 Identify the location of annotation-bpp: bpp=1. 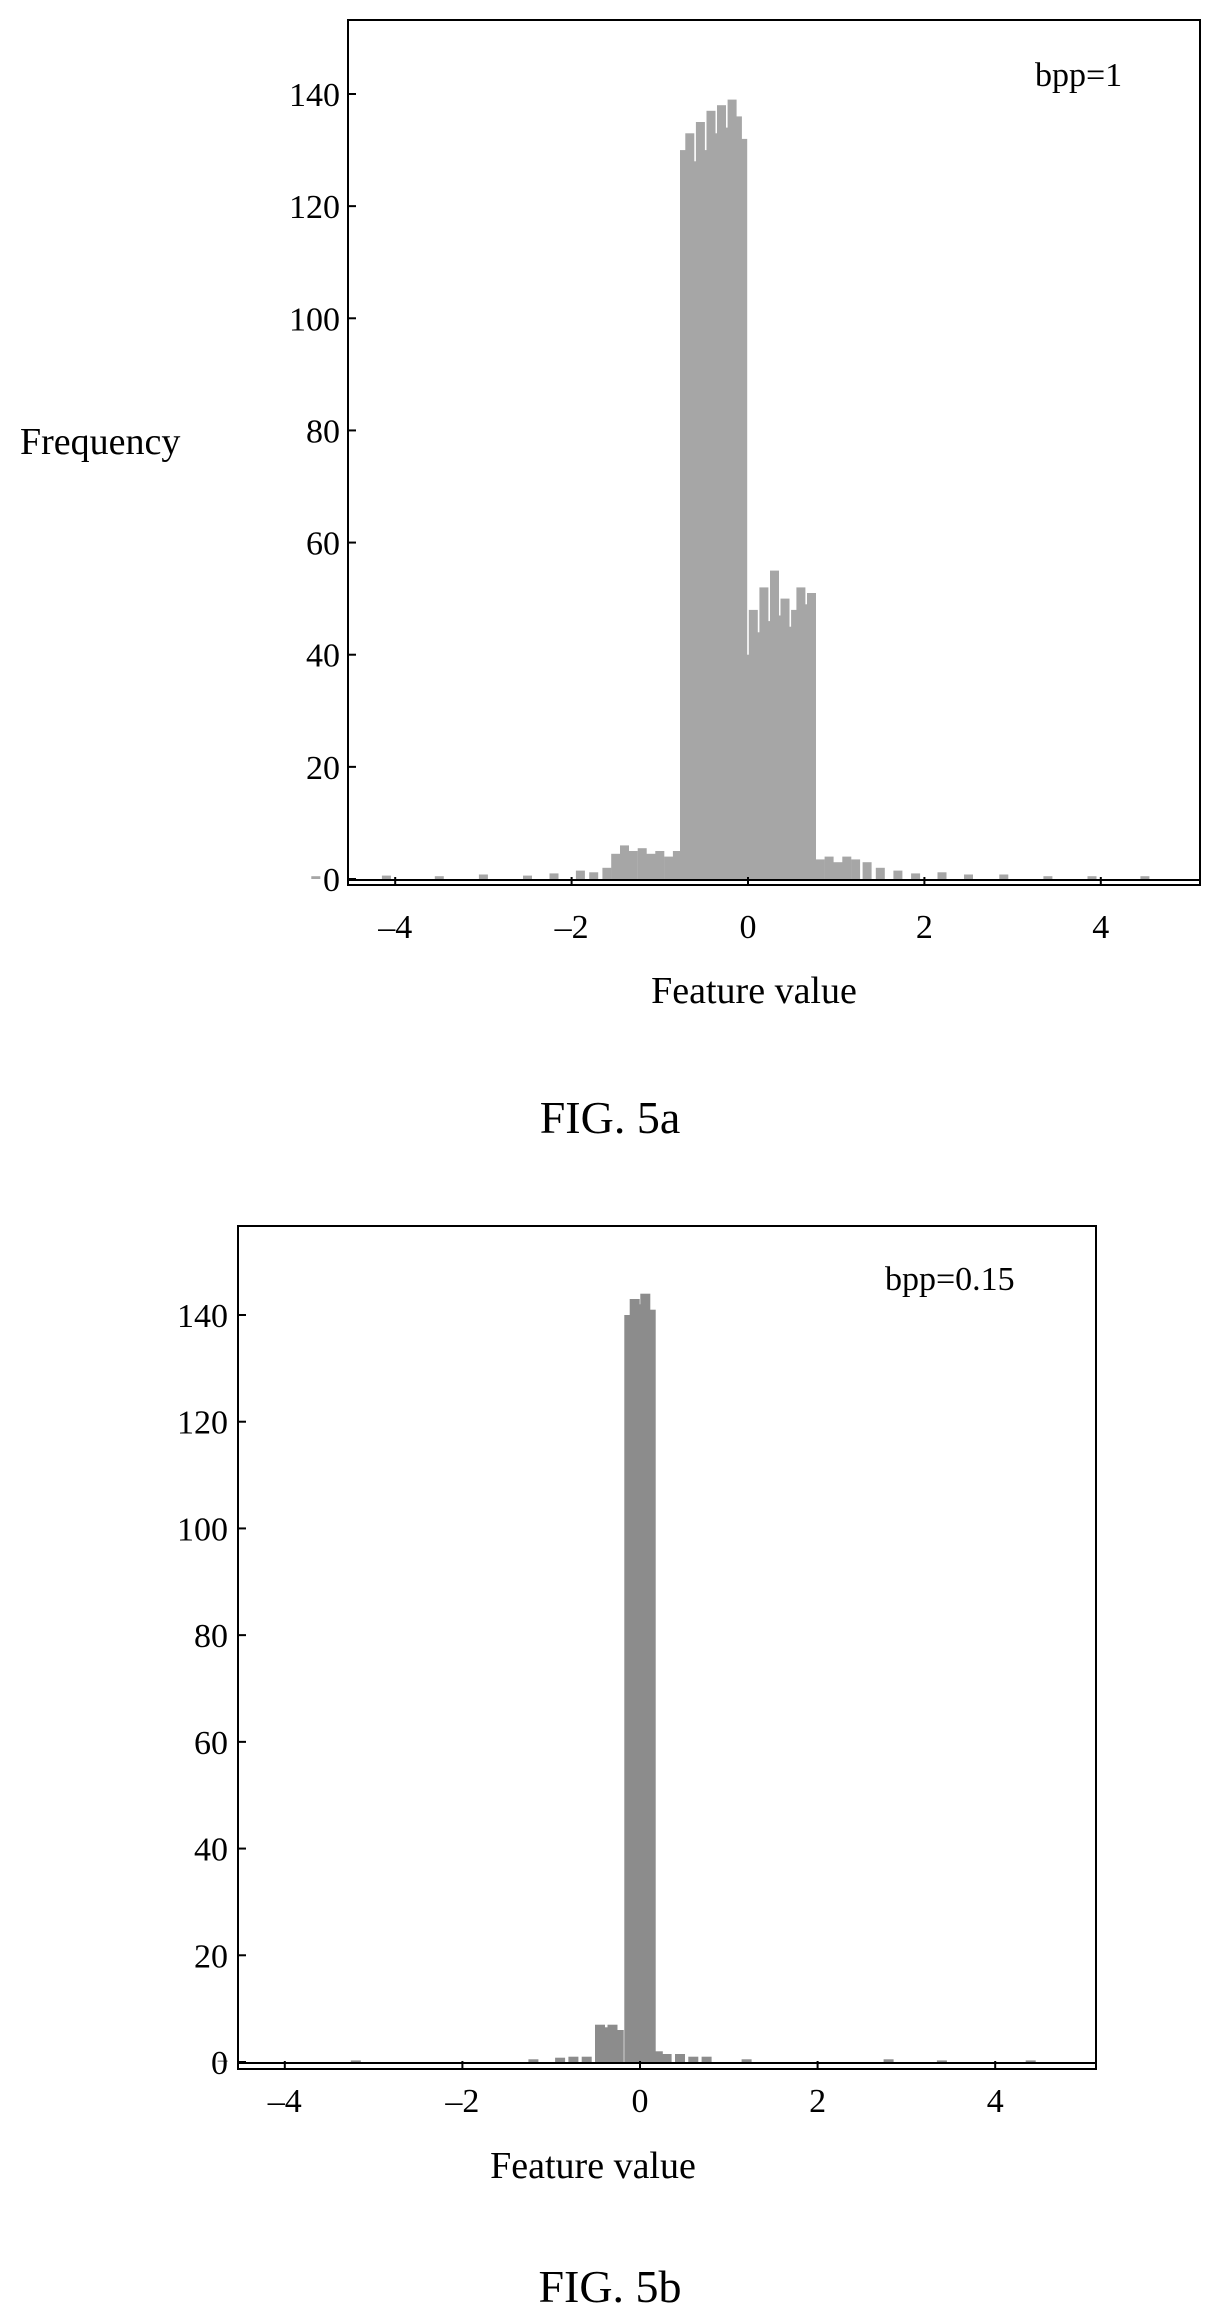
(1078, 75).